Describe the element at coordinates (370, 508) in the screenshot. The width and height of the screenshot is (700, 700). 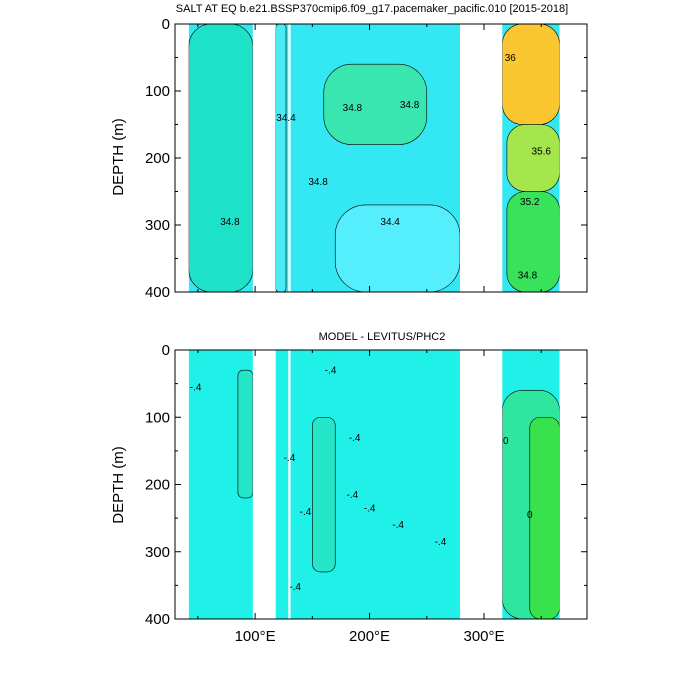
I see `contour-label-5: -.4` at that location.